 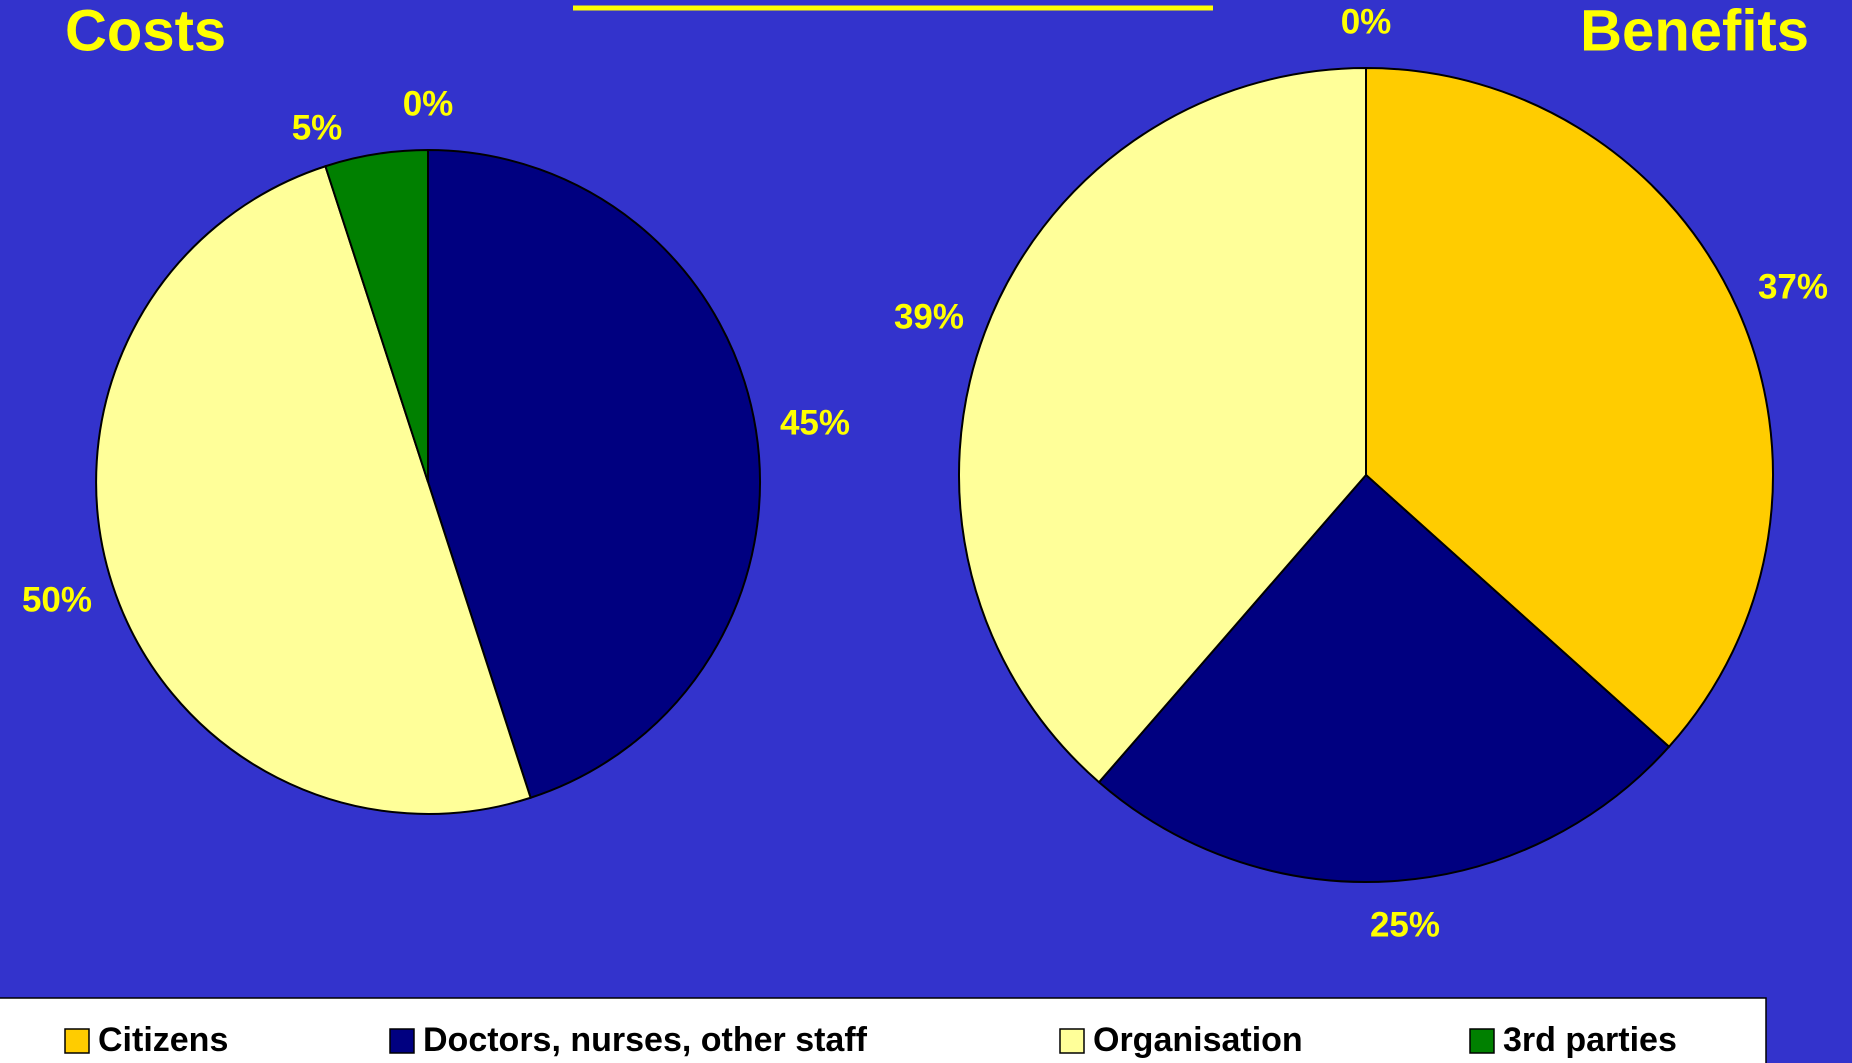 What do you see at coordinates (317, 127) in the screenshot?
I see `data-label: 5%` at bounding box center [317, 127].